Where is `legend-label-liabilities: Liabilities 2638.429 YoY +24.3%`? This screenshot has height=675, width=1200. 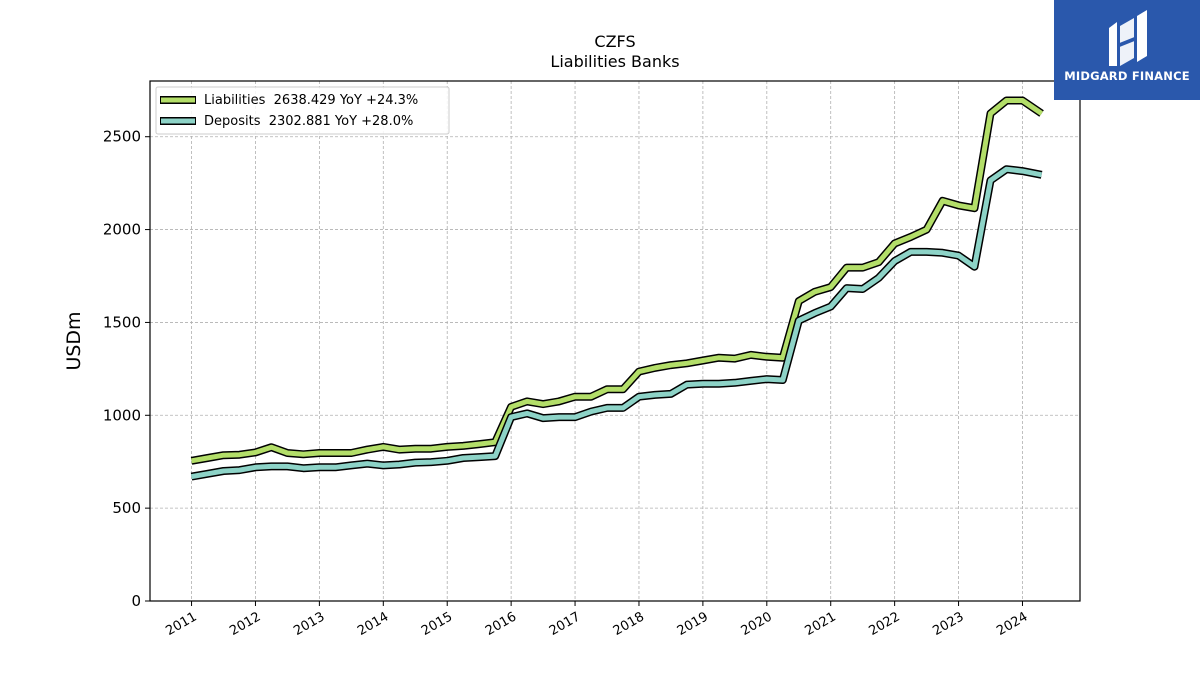 legend-label-liabilities: Liabilities 2638.429 YoY +24.3% is located at coordinates (311, 100).